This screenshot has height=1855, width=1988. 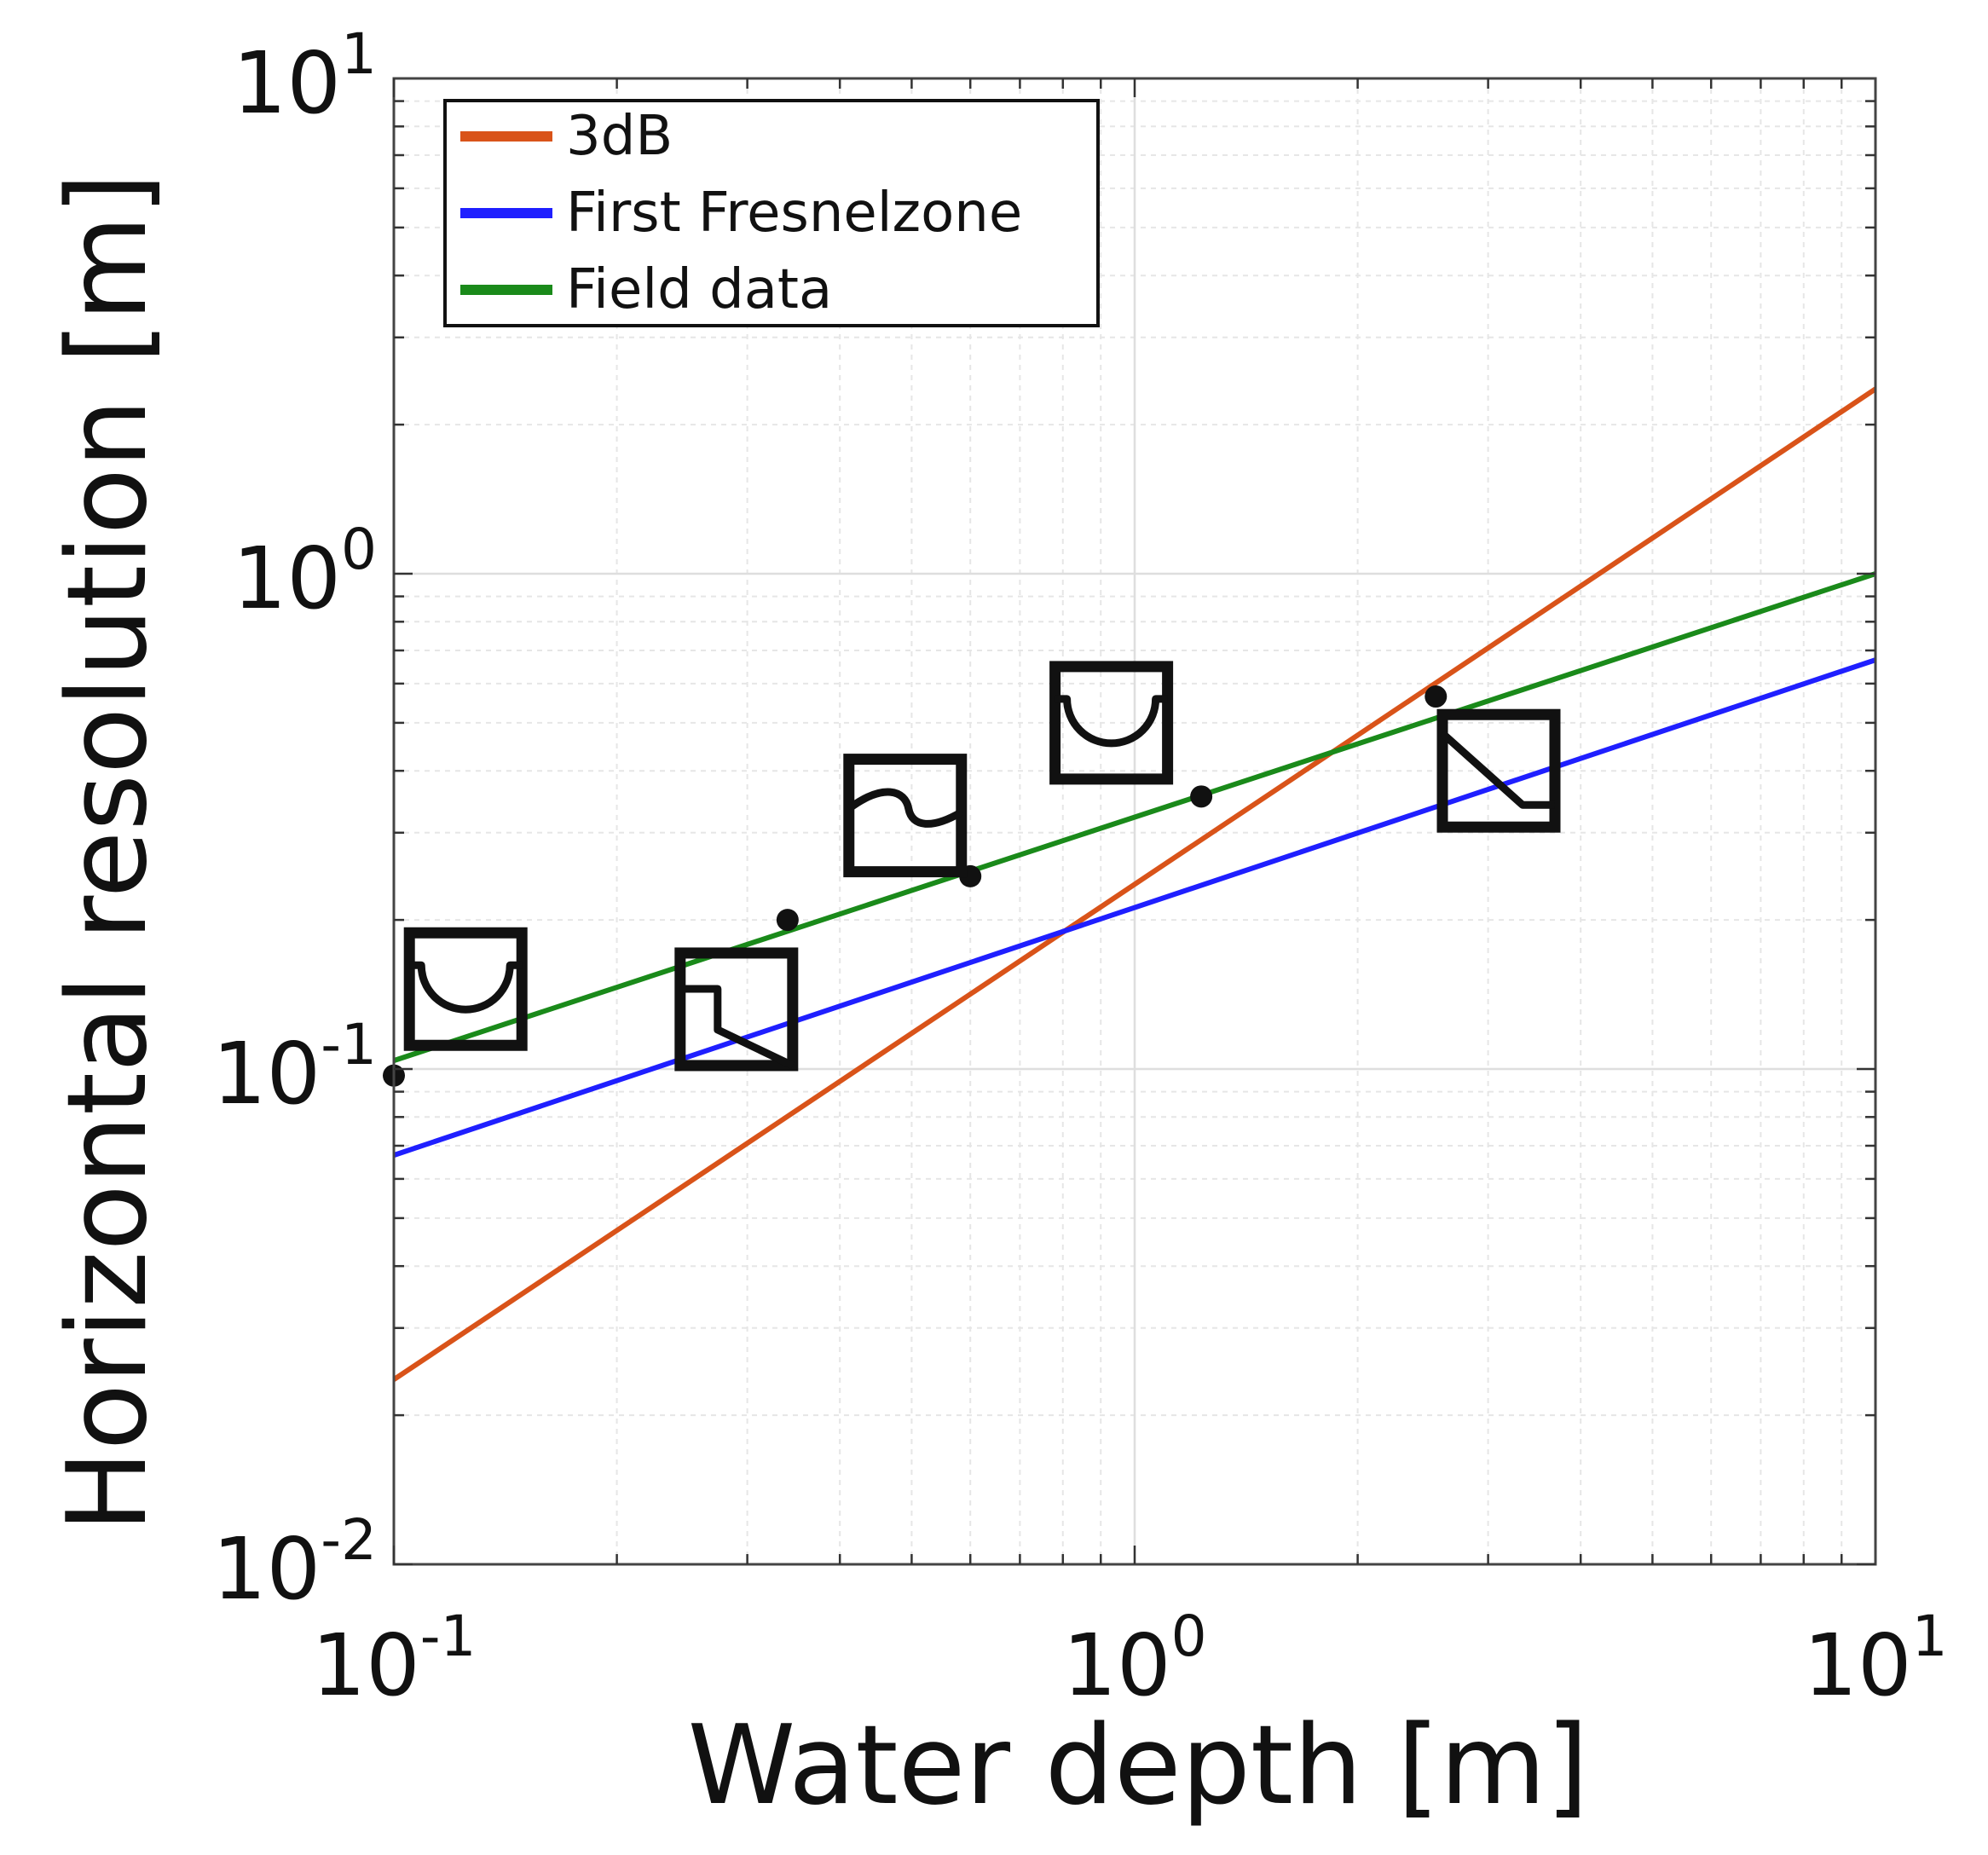 What do you see at coordinates (305, 572) in the screenshot?
I see `y-tick-label: 10⁰` at bounding box center [305, 572].